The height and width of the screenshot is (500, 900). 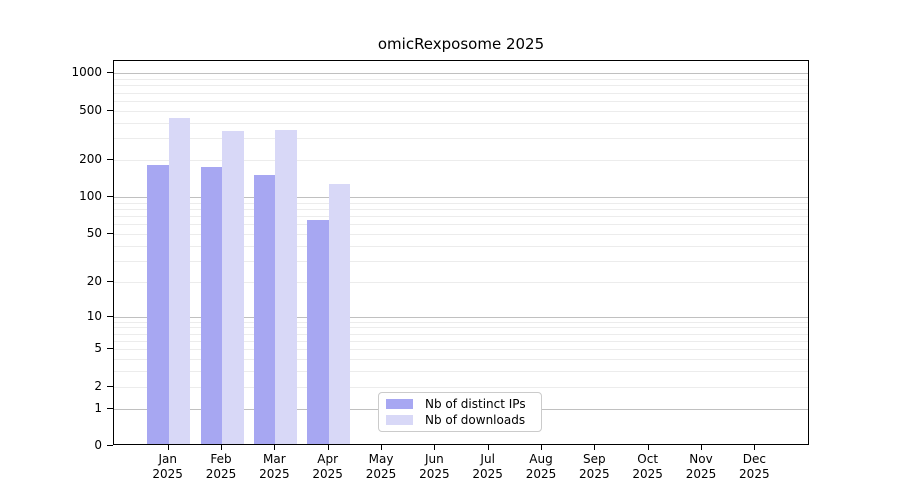 I want to click on x-tick-label: Feb 2025, so click(x=221, y=466).